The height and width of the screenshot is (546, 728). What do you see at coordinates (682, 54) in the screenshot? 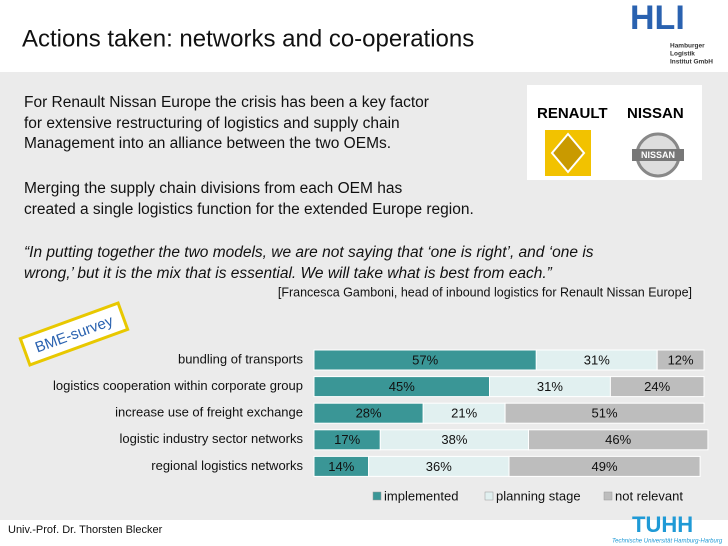
I see `logo-line: Logistik` at bounding box center [682, 54].